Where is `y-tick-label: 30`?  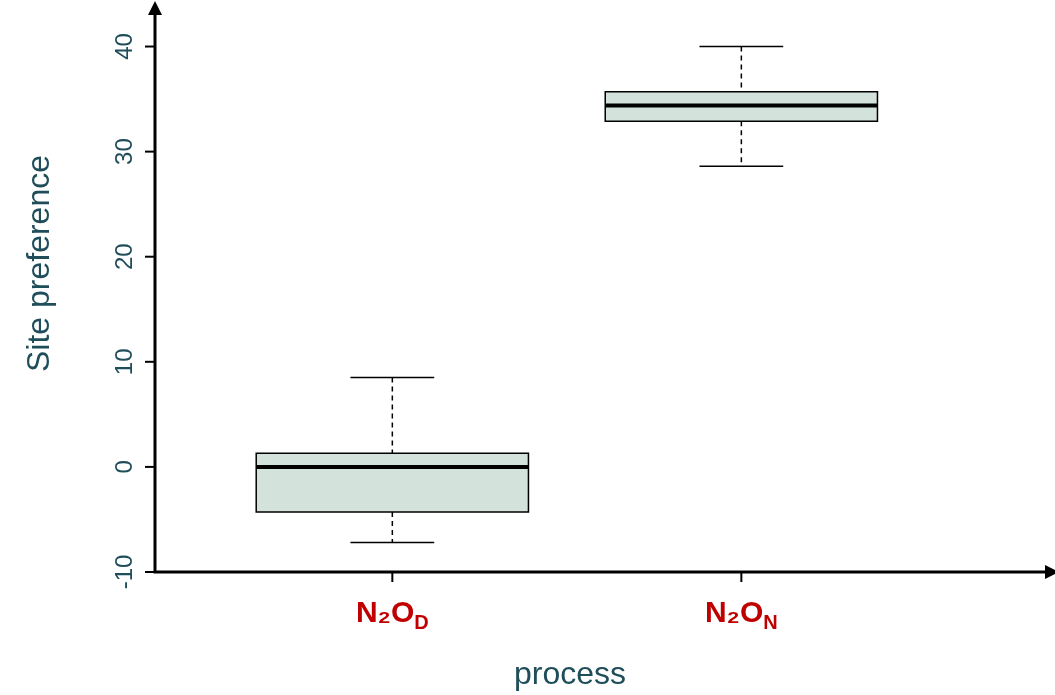 y-tick-label: 30 is located at coordinates (123, 151).